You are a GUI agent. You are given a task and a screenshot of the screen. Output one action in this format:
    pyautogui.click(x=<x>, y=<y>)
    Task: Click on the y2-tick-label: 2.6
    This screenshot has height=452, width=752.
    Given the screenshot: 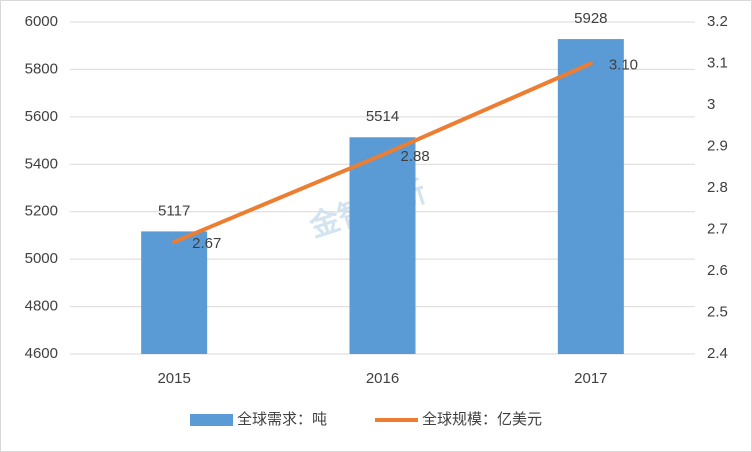 What is the action you would take?
    pyautogui.click(x=717, y=270)
    